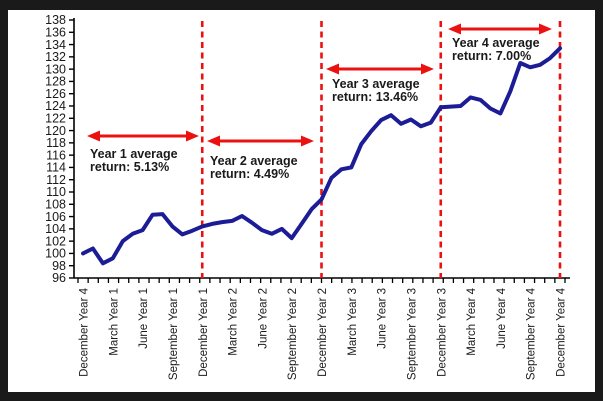 Image resolution: width=603 pixels, height=401 pixels. I want to click on x-tick-label: June Year 1, so click(144, 318).